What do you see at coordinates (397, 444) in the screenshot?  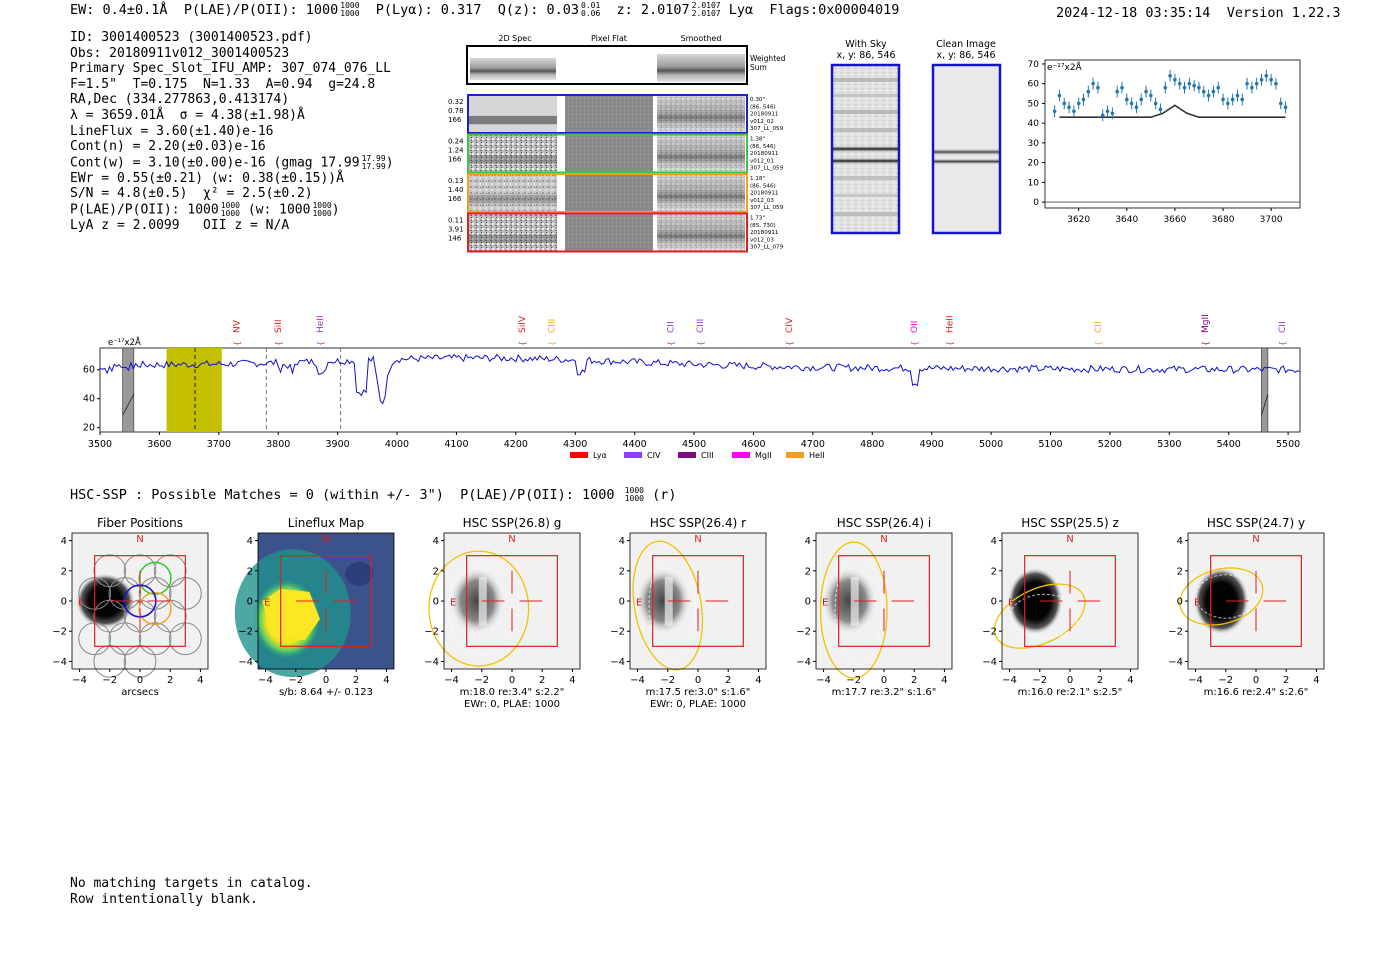 I see `spectrum-xtick-label: 4000` at bounding box center [397, 444].